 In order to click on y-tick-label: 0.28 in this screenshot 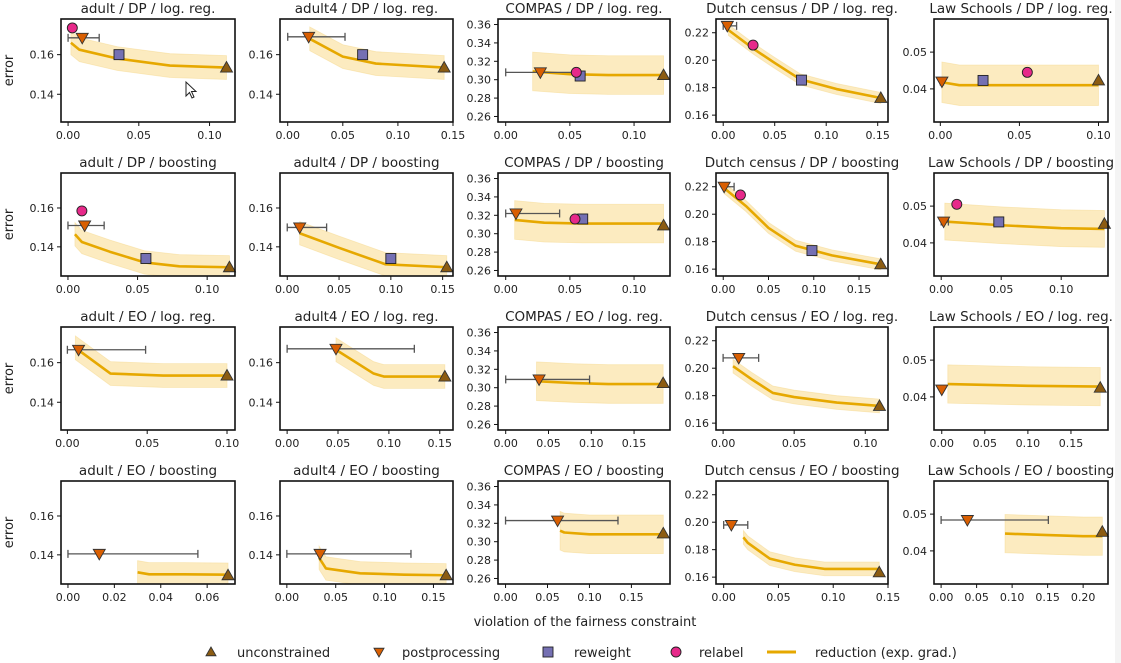, I will do `click(479, 560)`.